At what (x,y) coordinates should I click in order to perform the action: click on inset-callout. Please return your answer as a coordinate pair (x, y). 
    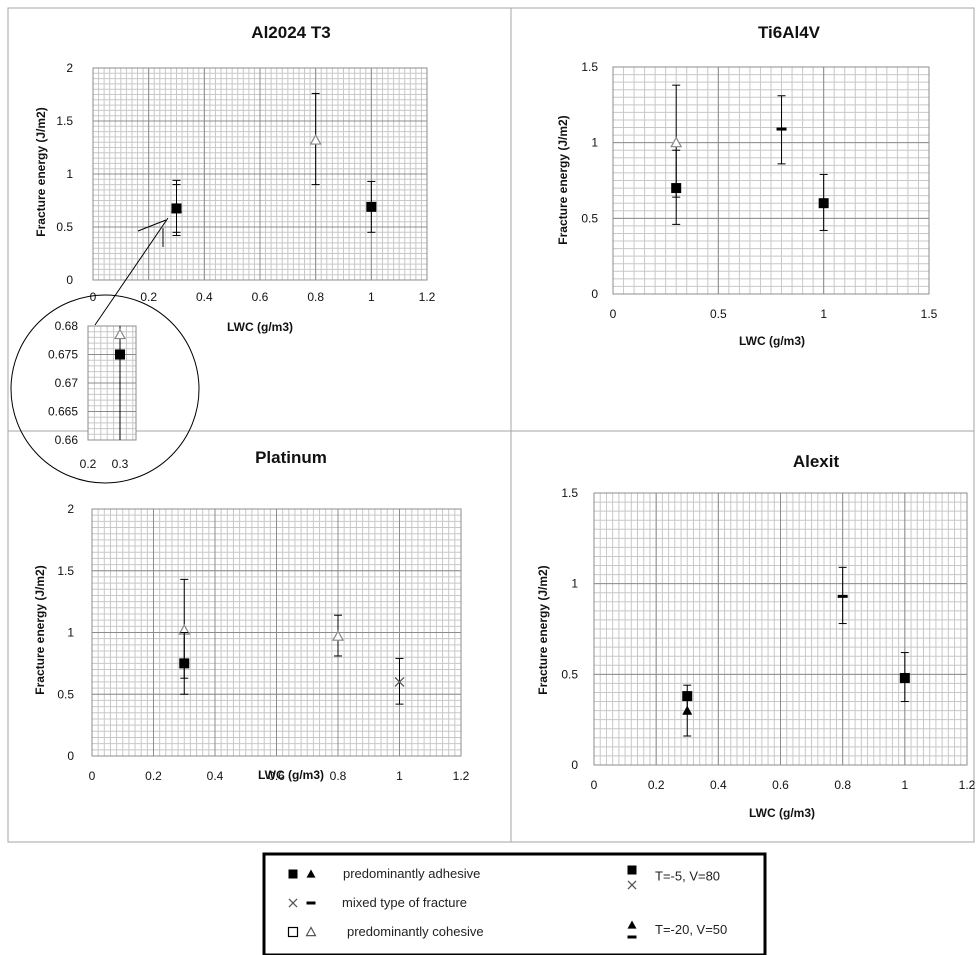
    Looking at the image, I should click on (105, 350).